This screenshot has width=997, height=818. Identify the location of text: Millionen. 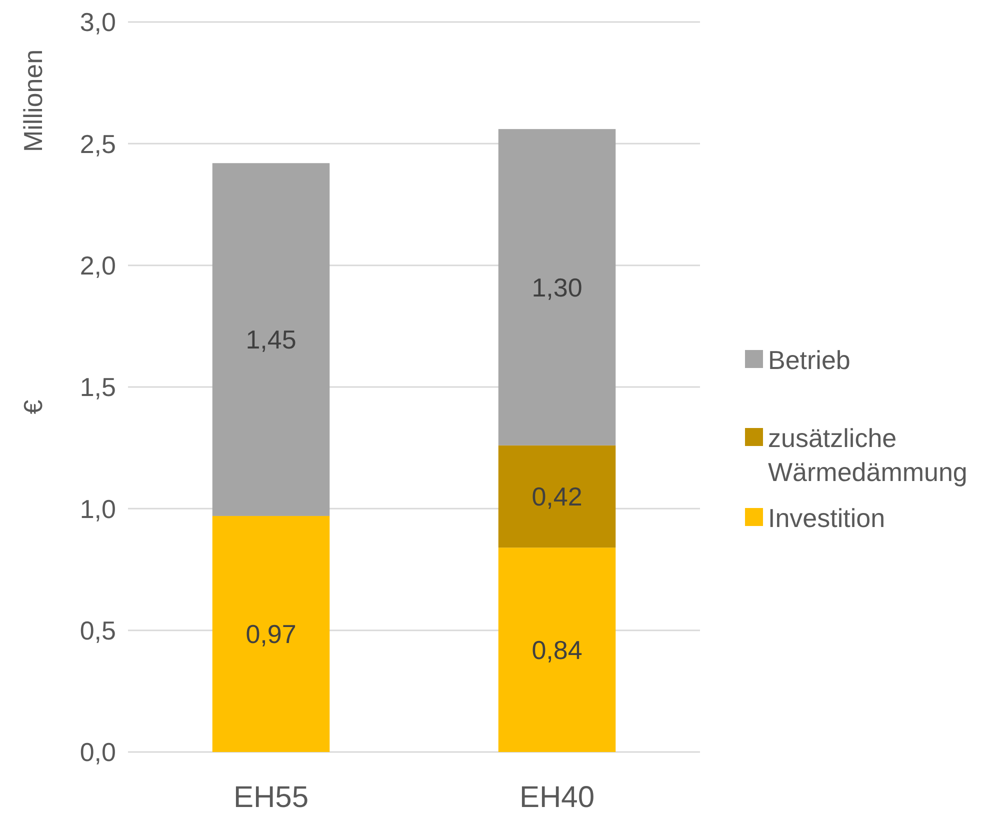
(33, 100).